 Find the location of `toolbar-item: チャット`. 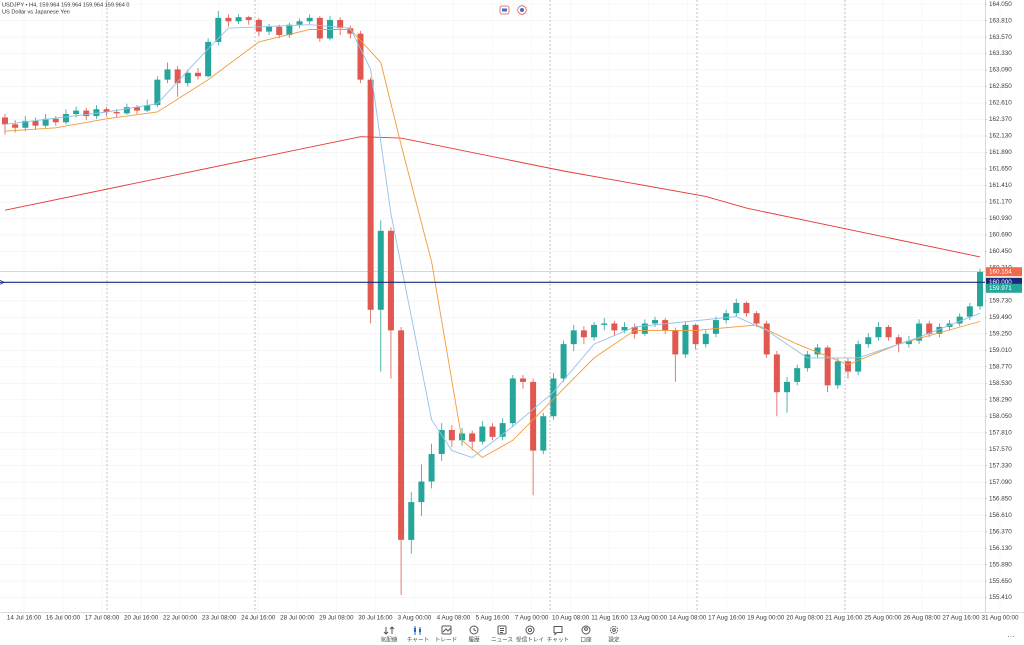

toolbar-item: チャット is located at coordinates (558, 635).